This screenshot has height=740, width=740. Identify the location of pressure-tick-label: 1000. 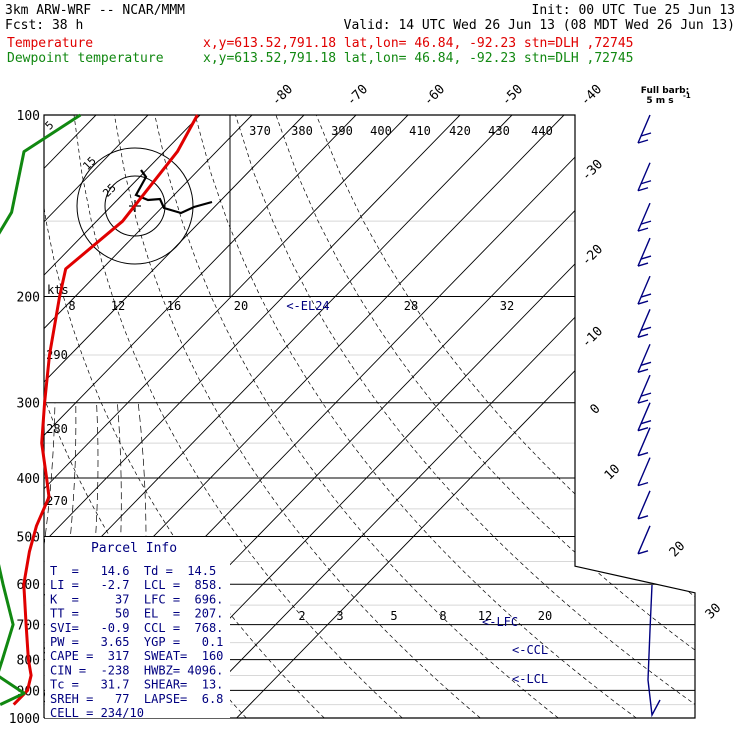
(24, 719).